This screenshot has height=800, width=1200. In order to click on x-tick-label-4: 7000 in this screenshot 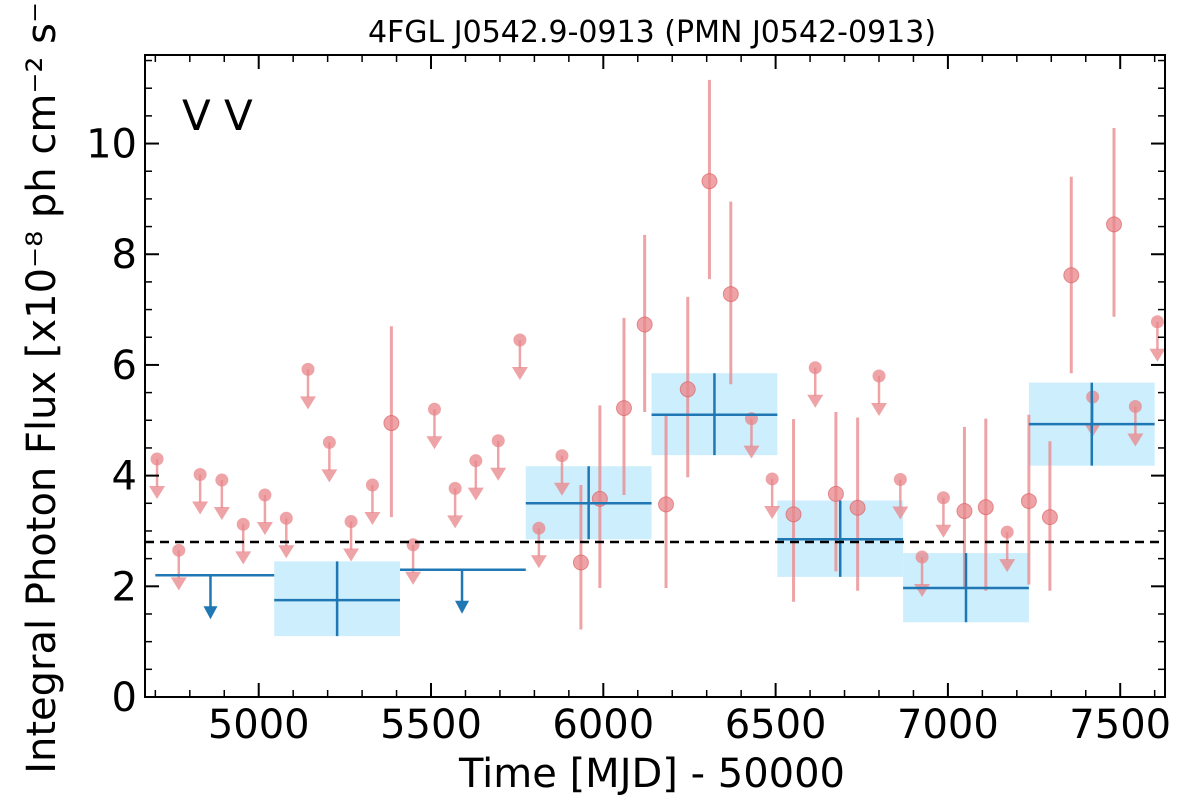, I will do `click(948, 725)`.